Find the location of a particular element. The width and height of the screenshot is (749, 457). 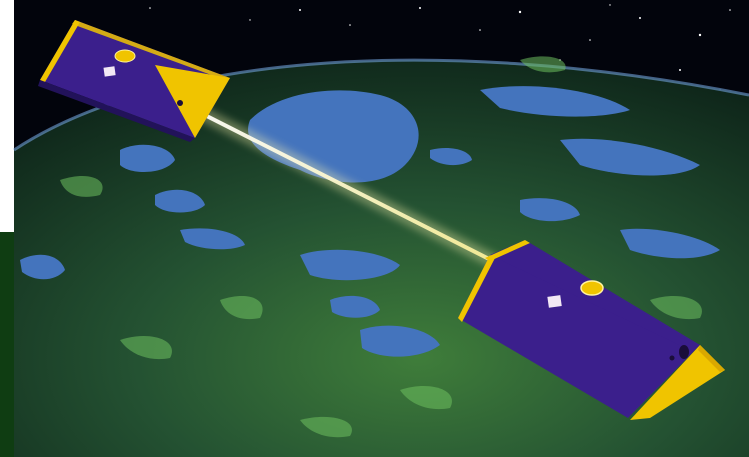

top-left-margin is located at coordinates (7, 116).